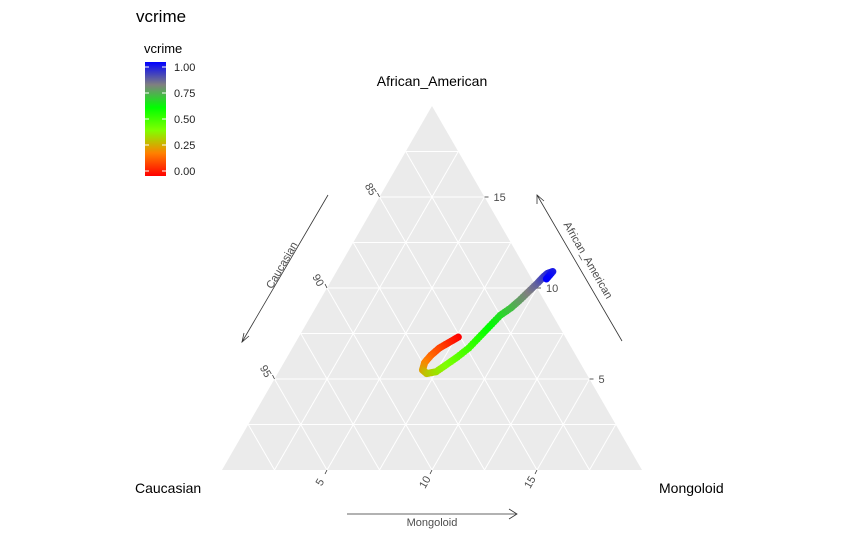 The image size is (866, 553). Describe the element at coordinates (317, 280) in the screenshot. I see `tick-label-caucasian: 90` at that location.